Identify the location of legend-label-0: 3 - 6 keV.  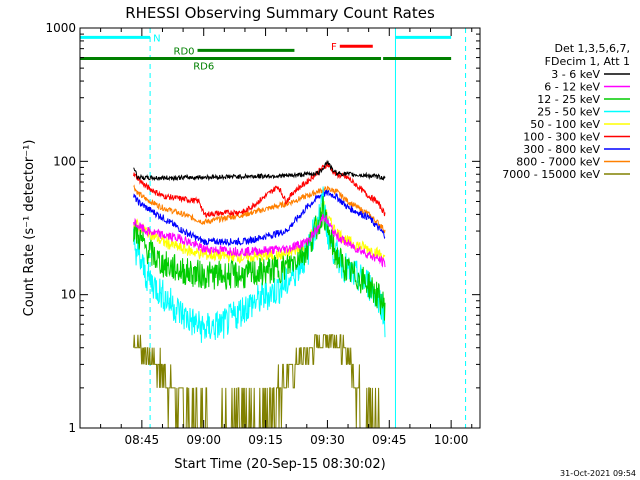
(575, 74).